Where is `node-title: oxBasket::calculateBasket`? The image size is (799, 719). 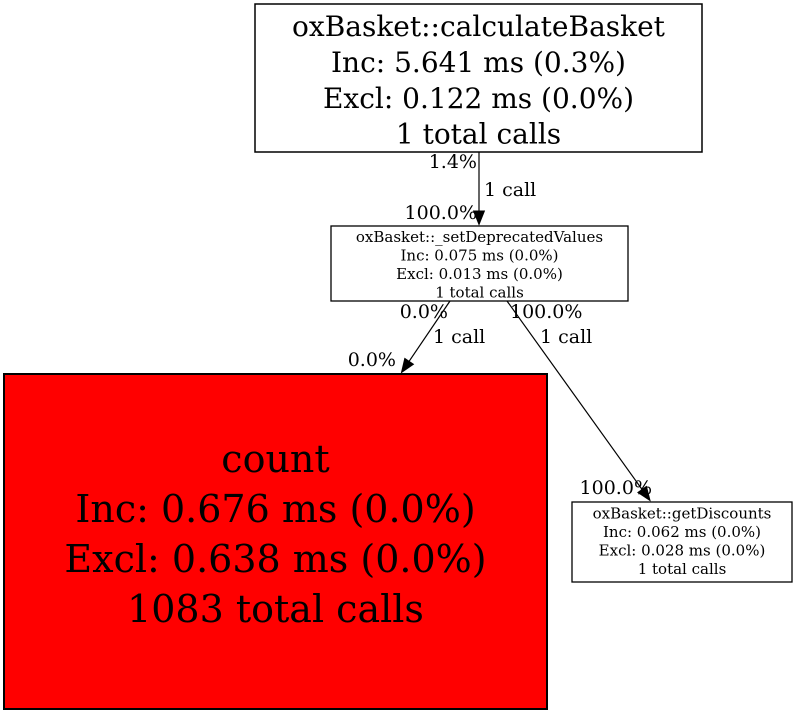 node-title: oxBasket::calculateBasket is located at coordinates (479, 26).